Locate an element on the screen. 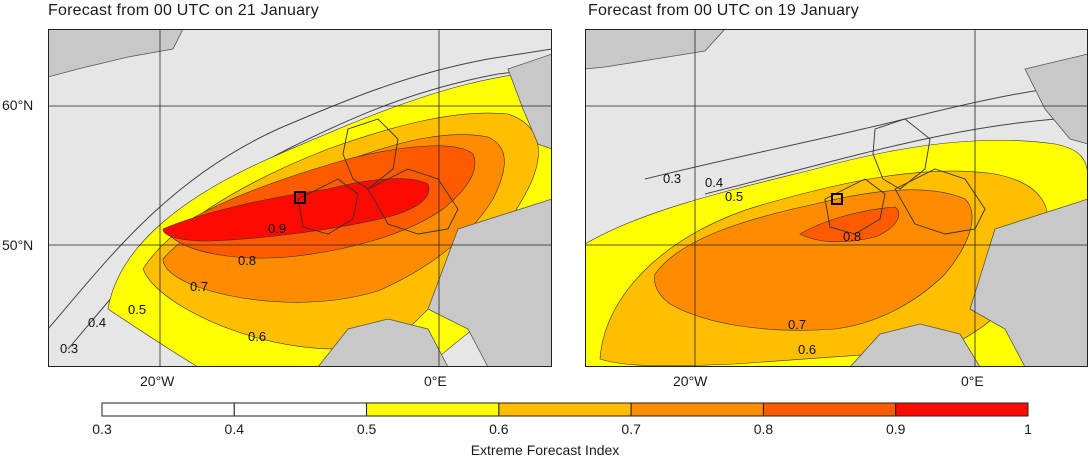  lon-label-0e-left: 0°E is located at coordinates (435, 381).